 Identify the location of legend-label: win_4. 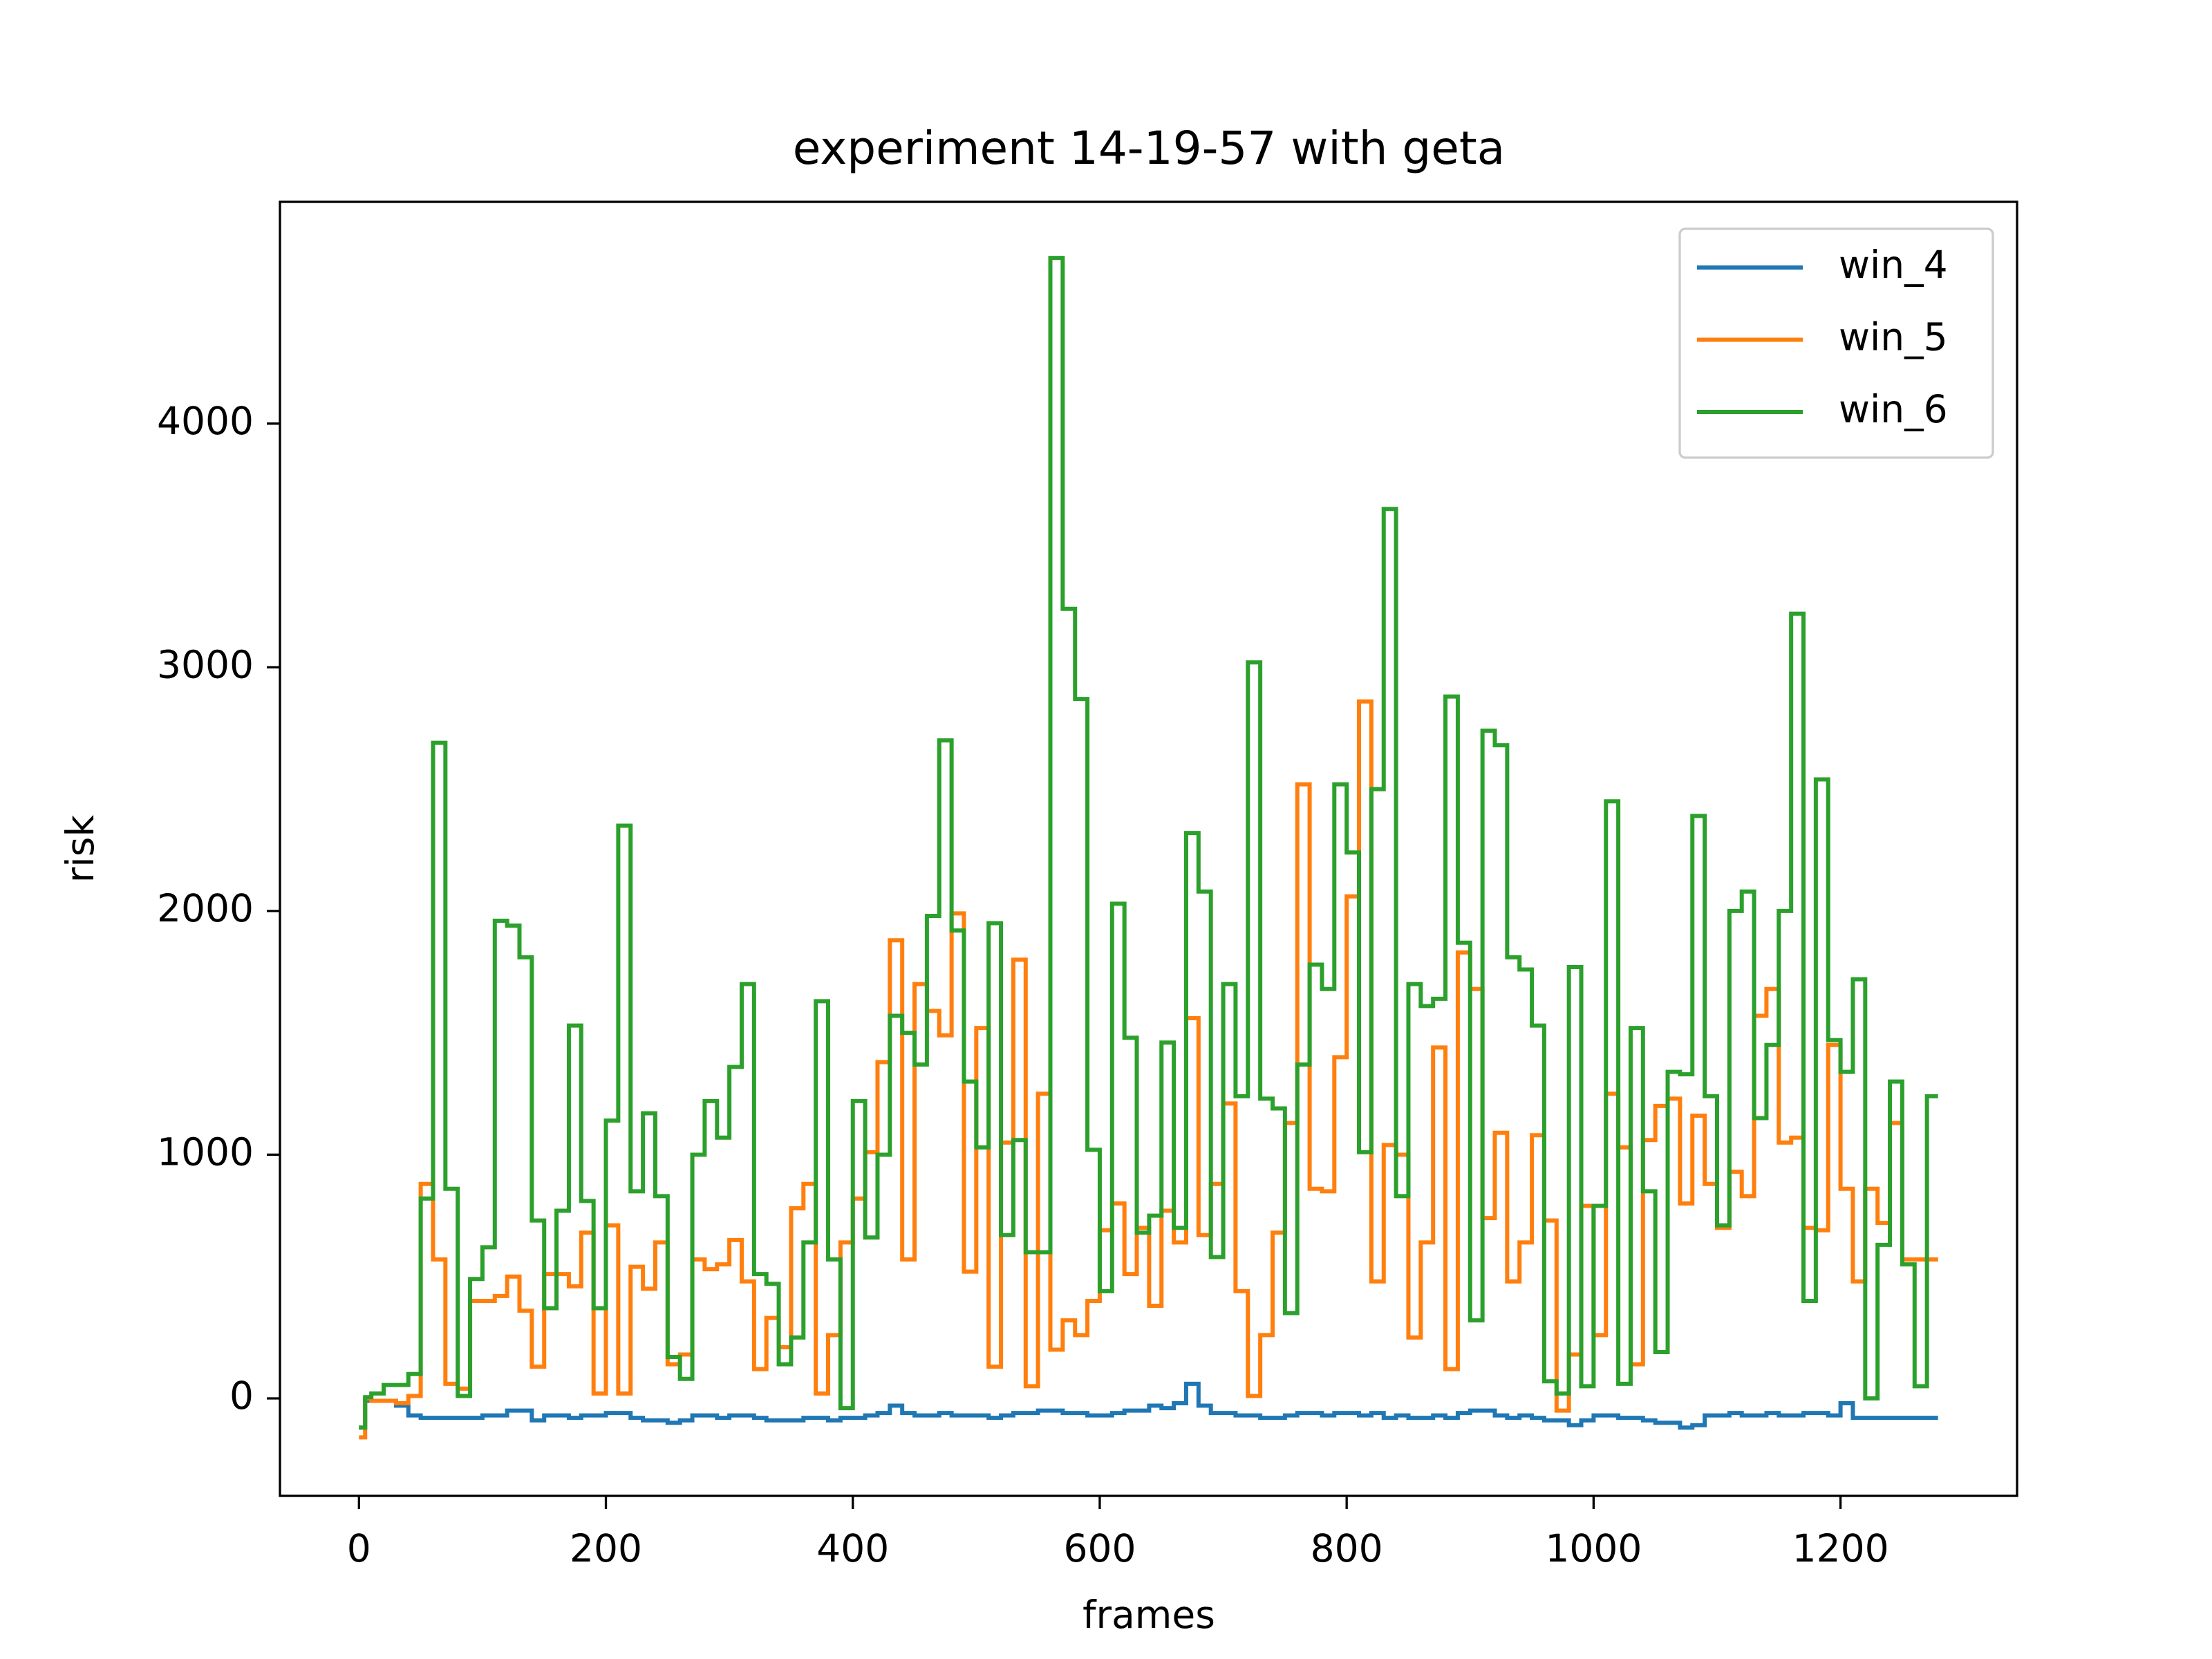
(1893, 265).